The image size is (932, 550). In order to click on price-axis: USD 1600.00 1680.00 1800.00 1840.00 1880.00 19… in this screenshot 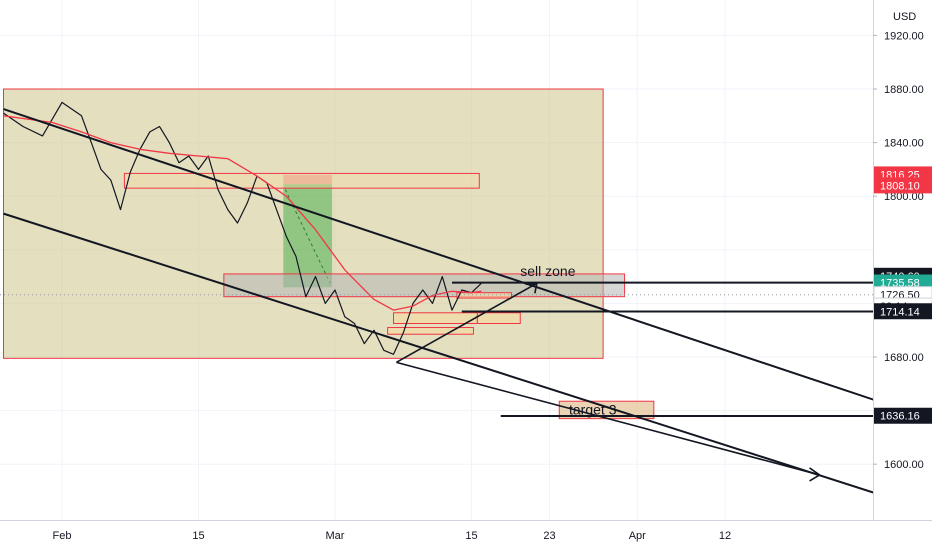, I will do `click(902, 275)`.